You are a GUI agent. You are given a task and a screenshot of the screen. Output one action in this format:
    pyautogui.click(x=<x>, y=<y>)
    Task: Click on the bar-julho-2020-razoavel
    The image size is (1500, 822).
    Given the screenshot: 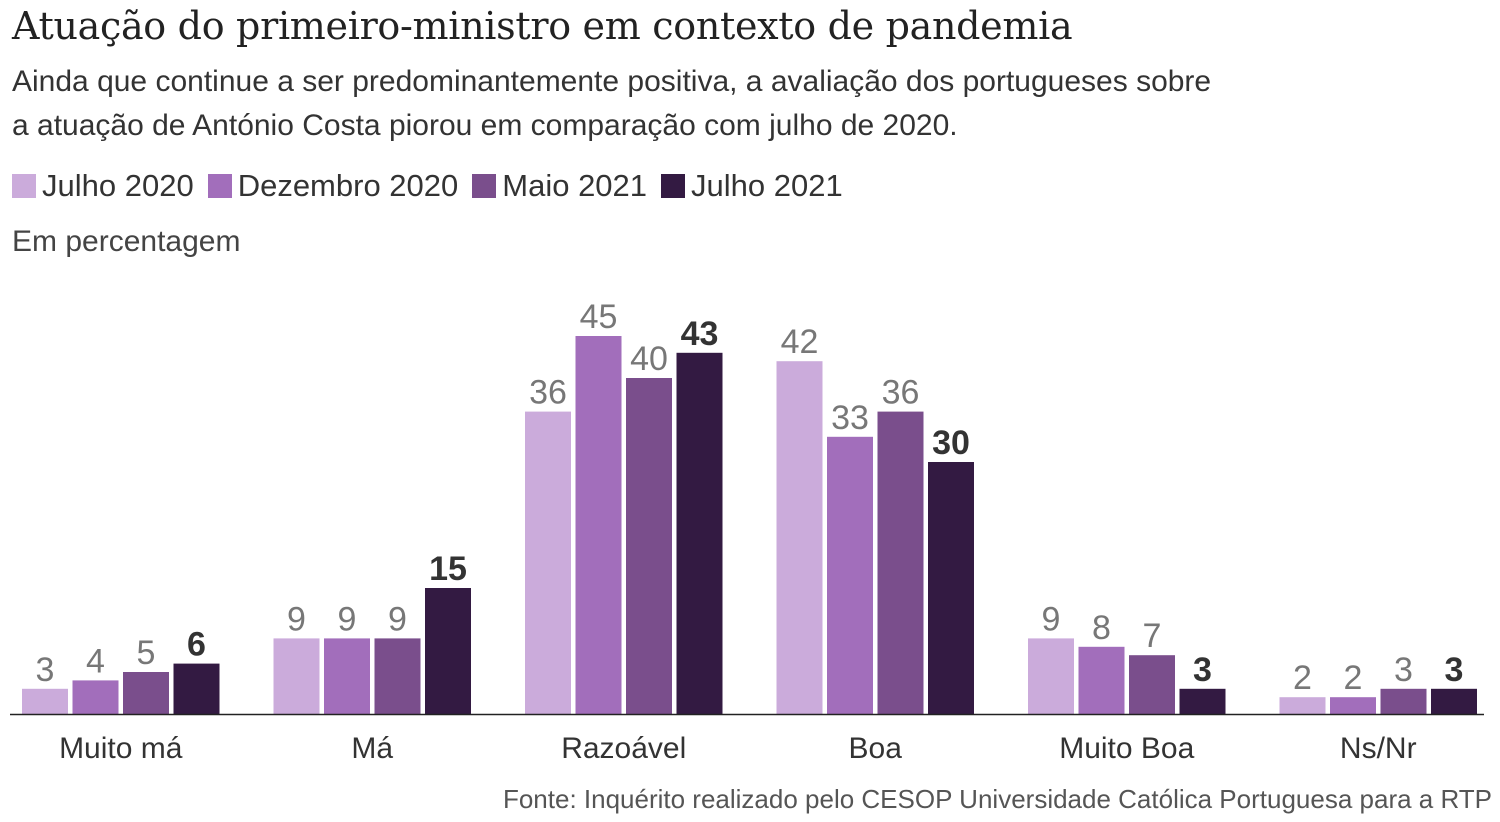 What is the action you would take?
    pyautogui.click(x=548, y=562)
    